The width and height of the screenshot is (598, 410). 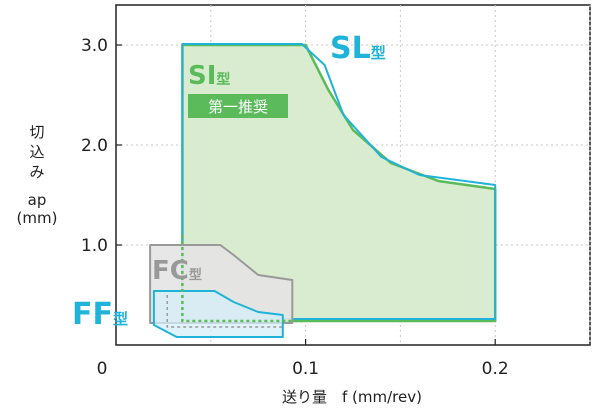 What do you see at coordinates (352, 397) in the screenshot?
I see `x-axis-label: 送り量 f (mm/rev)` at bounding box center [352, 397].